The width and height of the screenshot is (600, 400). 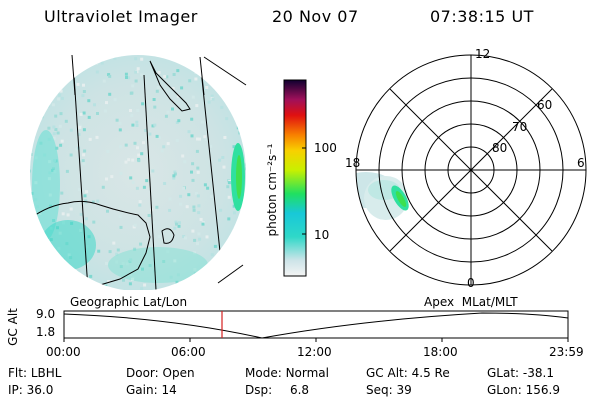 I want to click on mlt-label-12: 12, so click(x=483, y=54).